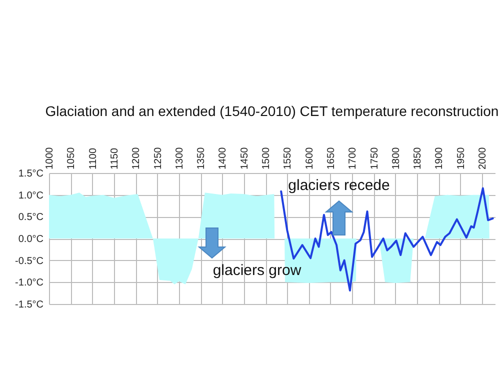  Describe the element at coordinates (158, 158) in the screenshot. I see `x-tick-label: 1250` at that location.